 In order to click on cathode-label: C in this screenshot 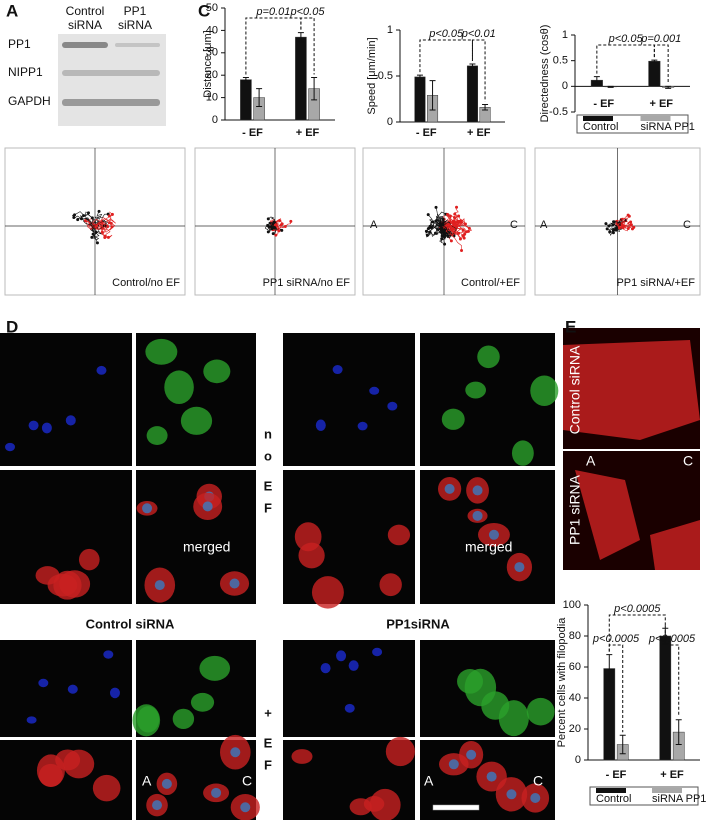, I will do `click(688, 461)`.